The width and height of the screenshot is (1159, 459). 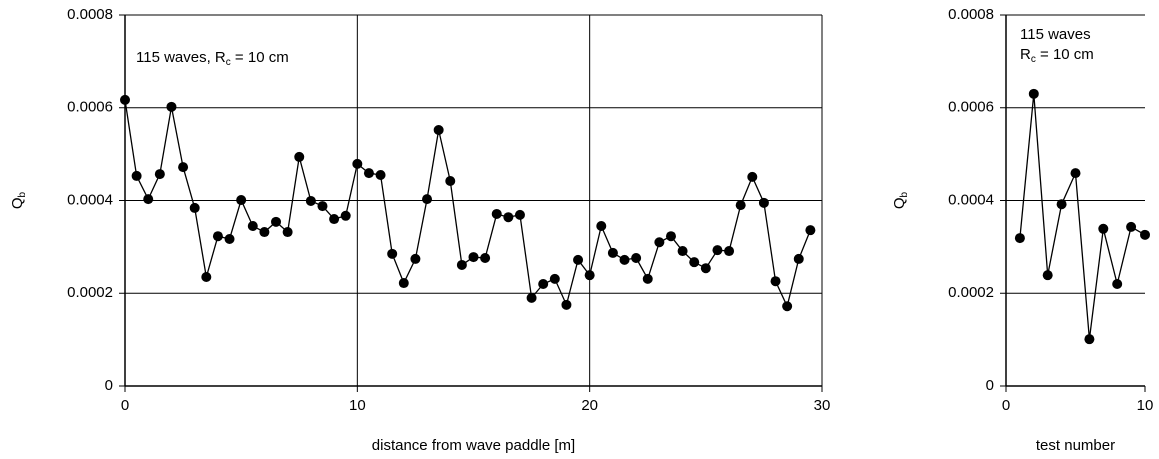 I want to click on x-tick-label: 20, so click(x=589, y=405).